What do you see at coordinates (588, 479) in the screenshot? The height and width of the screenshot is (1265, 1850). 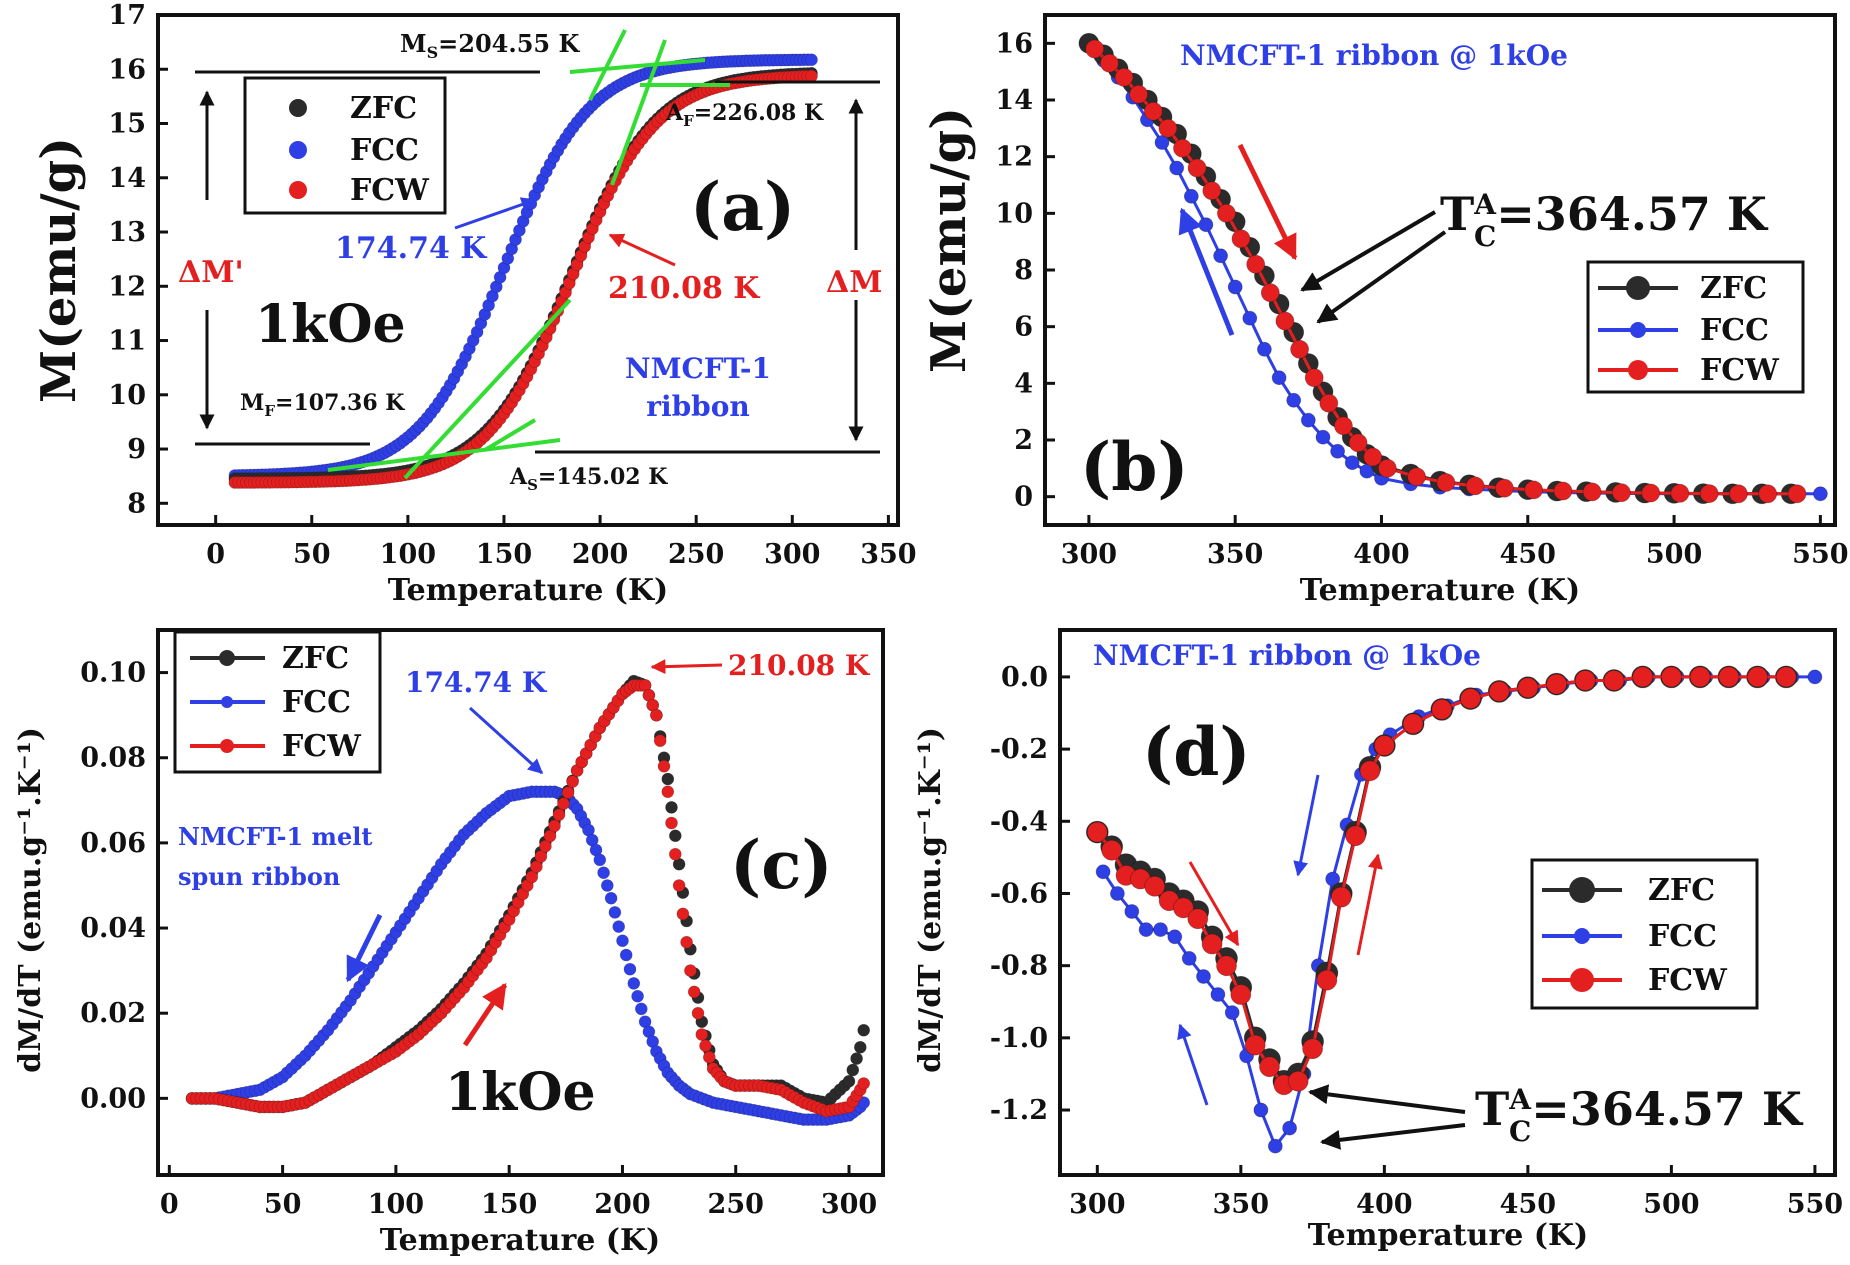 I see `panel-a-as-label: AS=145.02 K` at bounding box center [588, 479].